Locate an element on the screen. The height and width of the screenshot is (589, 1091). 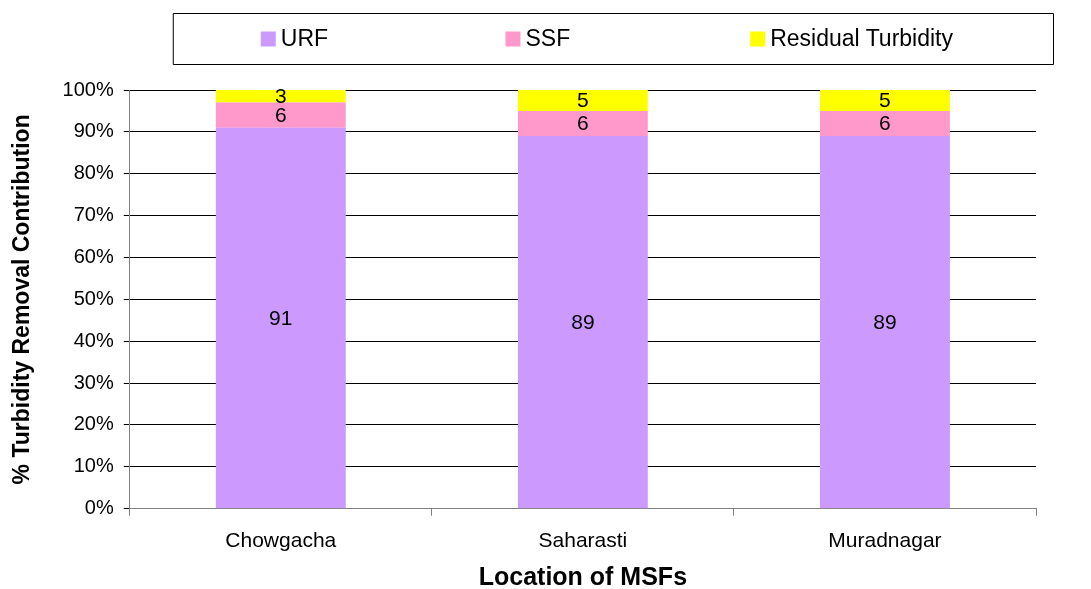
legend-label: SSF is located at coordinates (548, 37).